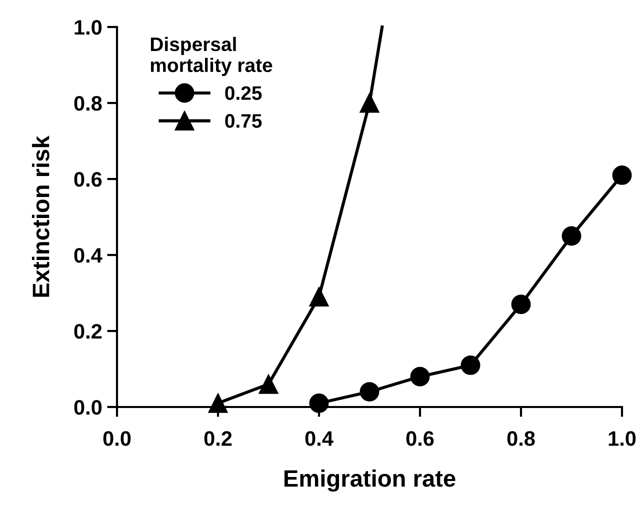 This screenshot has width=641, height=511. What do you see at coordinates (243, 93) in the screenshot?
I see `legend-label: 0.25` at bounding box center [243, 93].